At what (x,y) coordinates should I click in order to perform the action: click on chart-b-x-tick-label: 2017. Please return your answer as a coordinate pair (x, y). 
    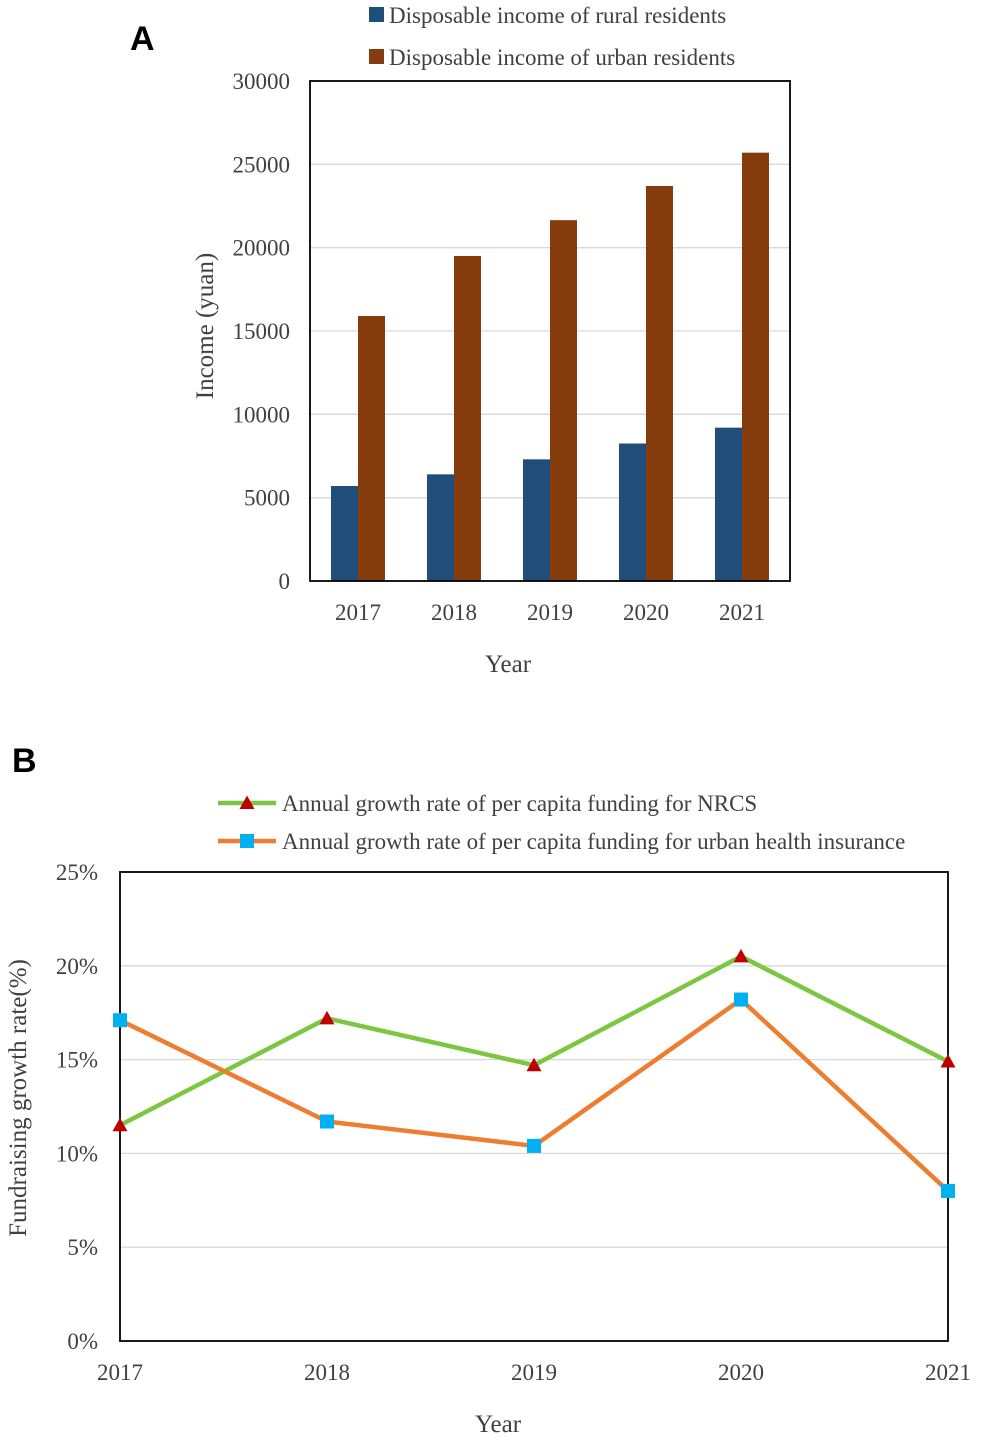
    Looking at the image, I should click on (120, 1372).